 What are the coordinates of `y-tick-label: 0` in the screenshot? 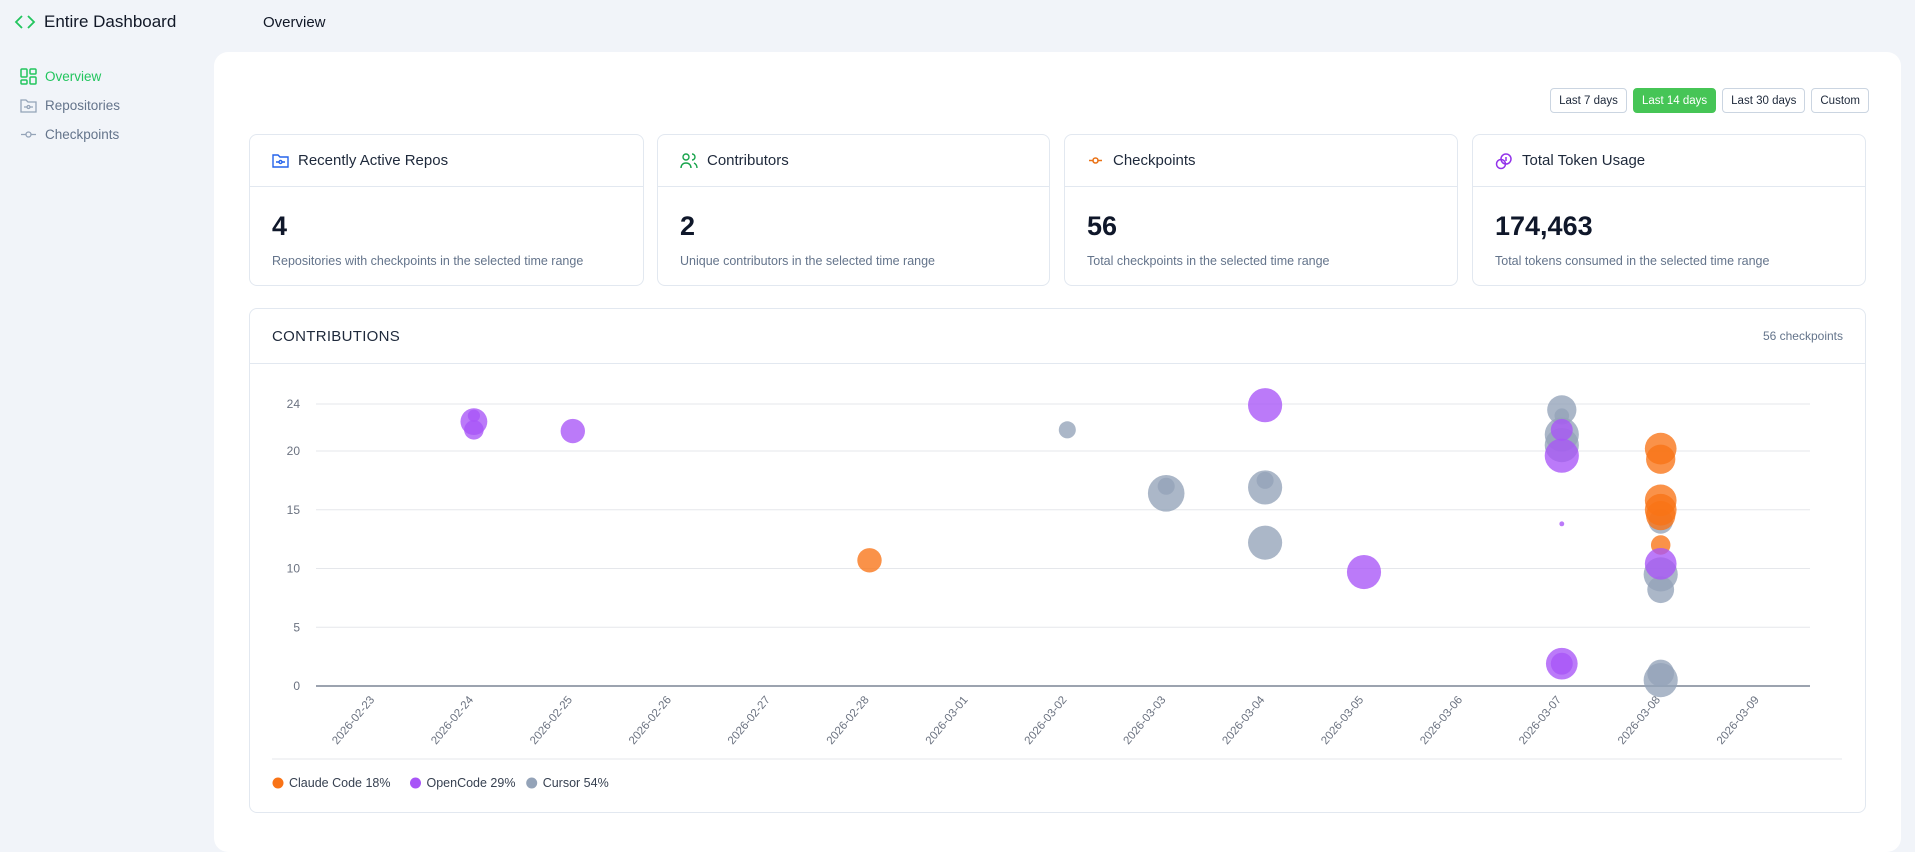 It's located at (296, 686).